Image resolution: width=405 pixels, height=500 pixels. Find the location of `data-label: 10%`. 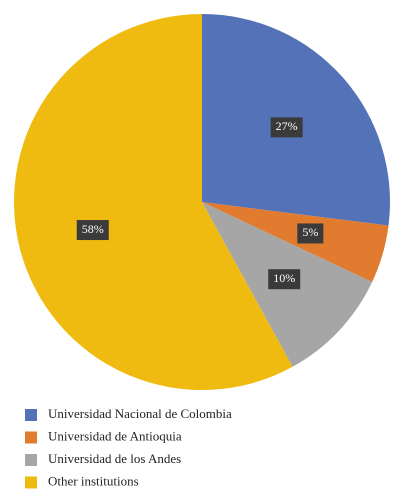

data-label: 10% is located at coordinates (284, 278).